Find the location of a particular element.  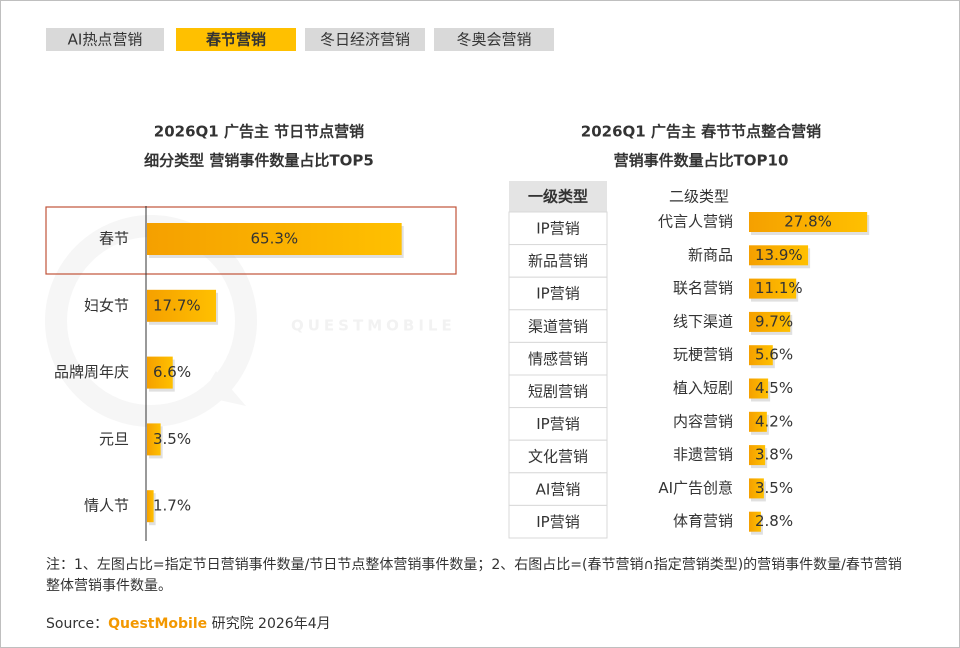

table-header: 一级类型 is located at coordinates (558, 197).